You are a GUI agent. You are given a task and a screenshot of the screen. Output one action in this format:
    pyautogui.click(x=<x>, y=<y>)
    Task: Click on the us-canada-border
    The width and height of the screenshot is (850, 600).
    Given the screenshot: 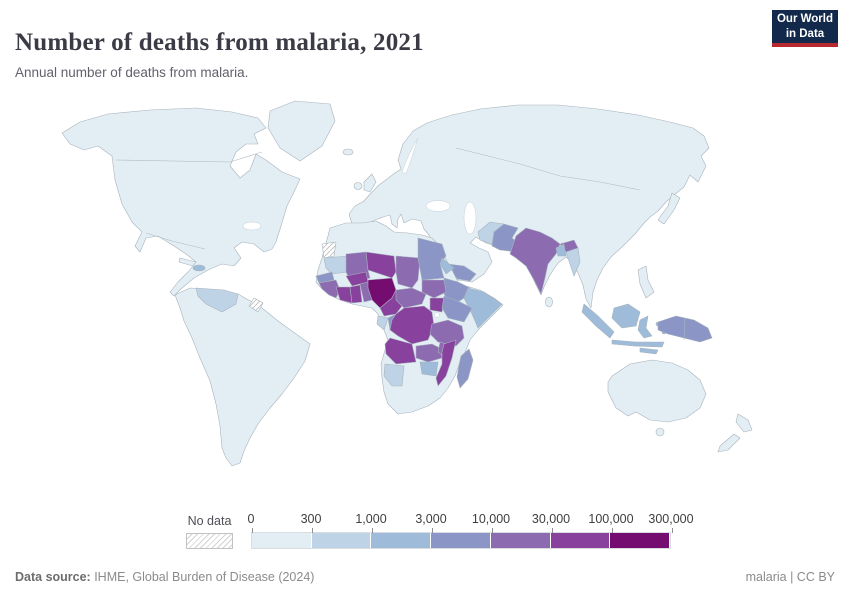 What is the action you would take?
    pyautogui.click(x=189, y=157)
    